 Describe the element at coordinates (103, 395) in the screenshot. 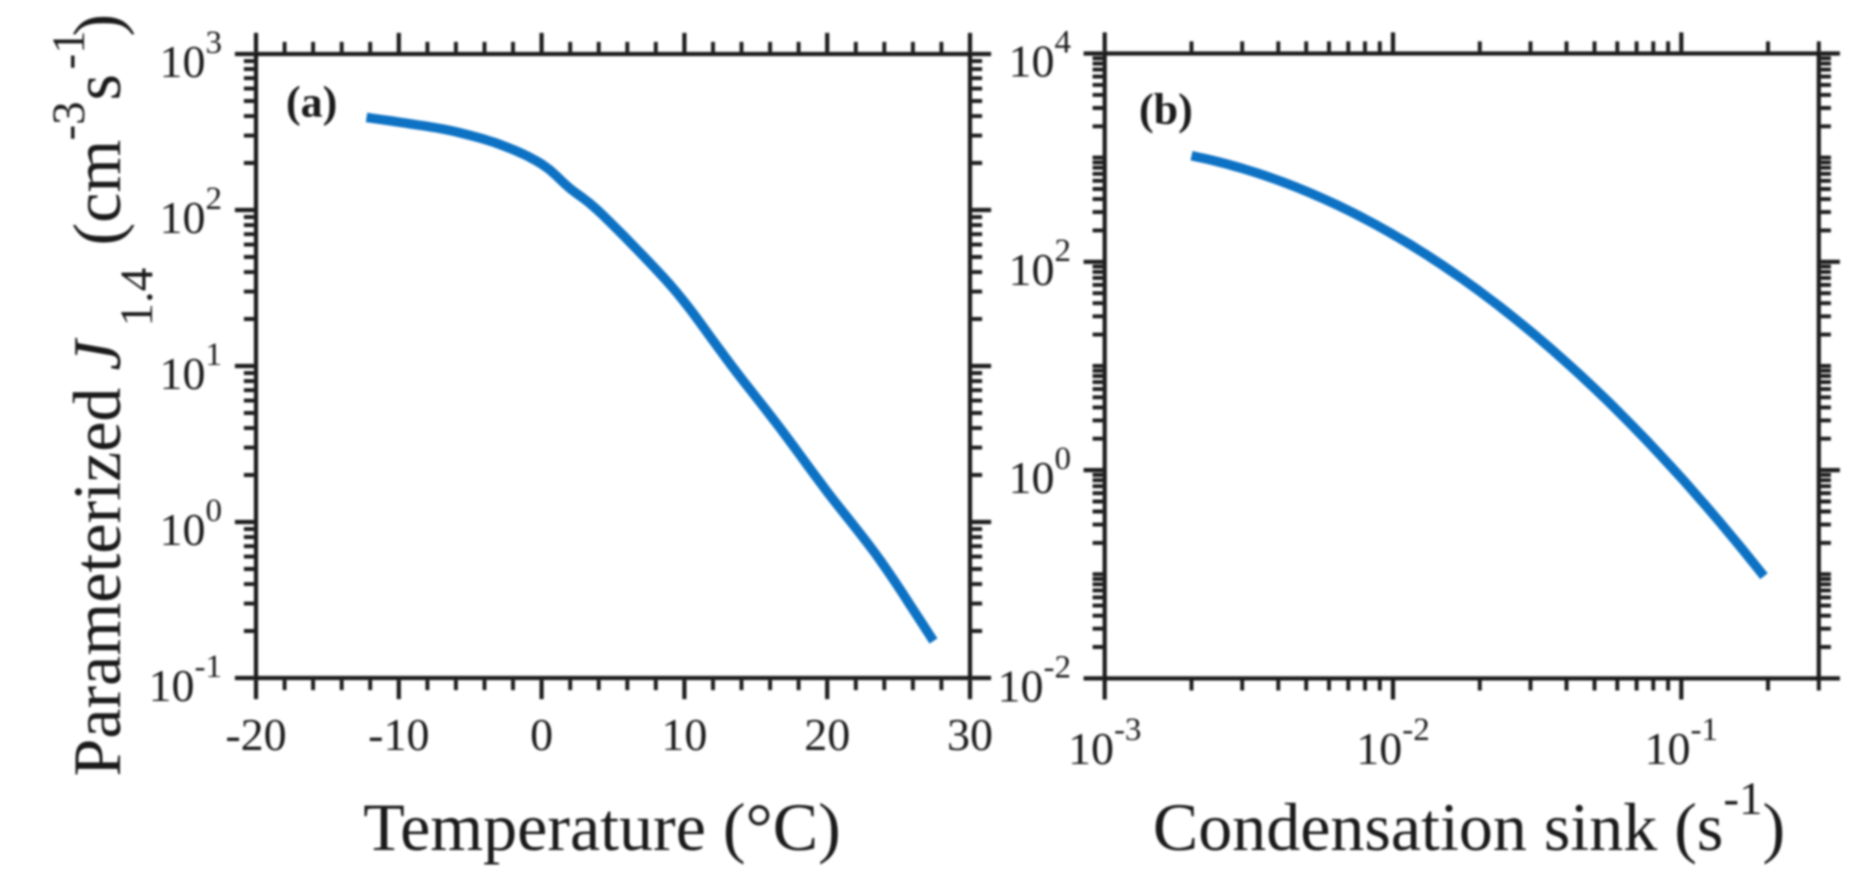

I see `svg-text: ParameterizedJ1.4(cm-3s-1)` at that location.